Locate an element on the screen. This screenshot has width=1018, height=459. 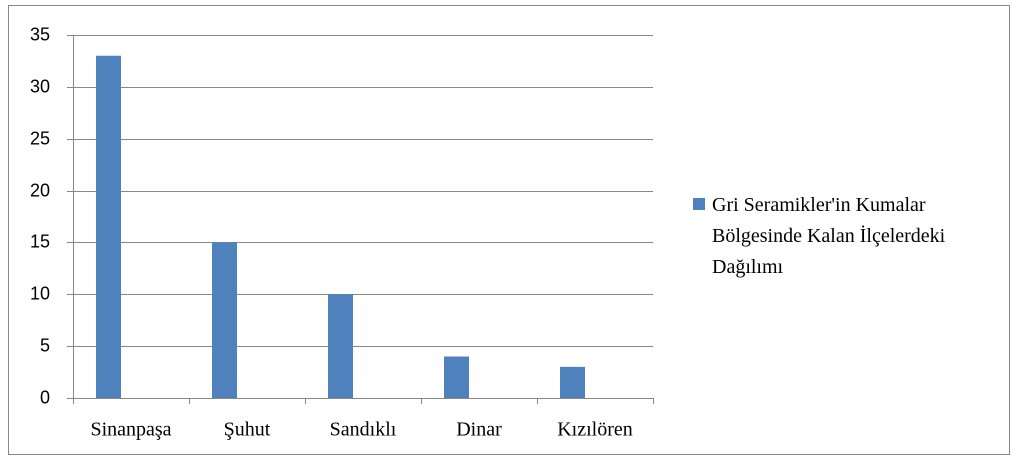
x-tick-label: Sinanpaşa is located at coordinates (130, 430).